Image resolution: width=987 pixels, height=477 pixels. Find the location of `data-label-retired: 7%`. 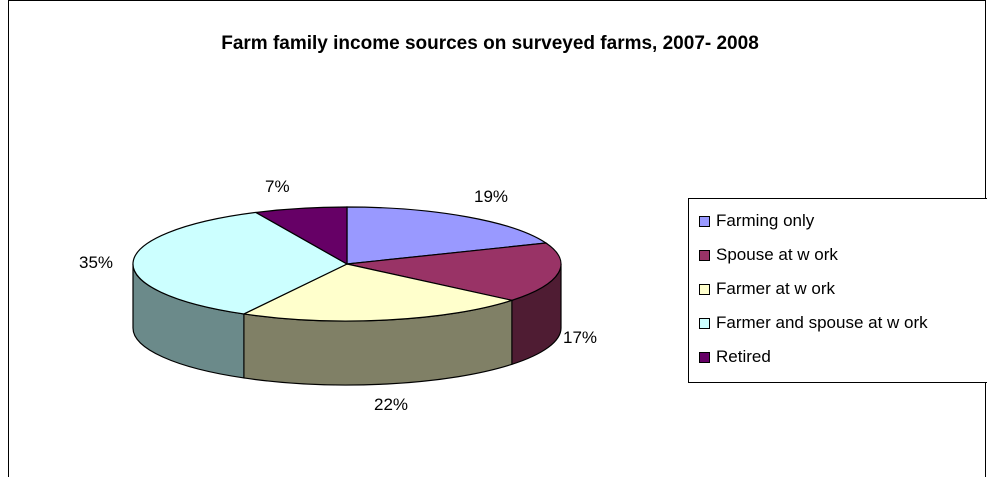

data-label-retired: 7% is located at coordinates (277, 186).